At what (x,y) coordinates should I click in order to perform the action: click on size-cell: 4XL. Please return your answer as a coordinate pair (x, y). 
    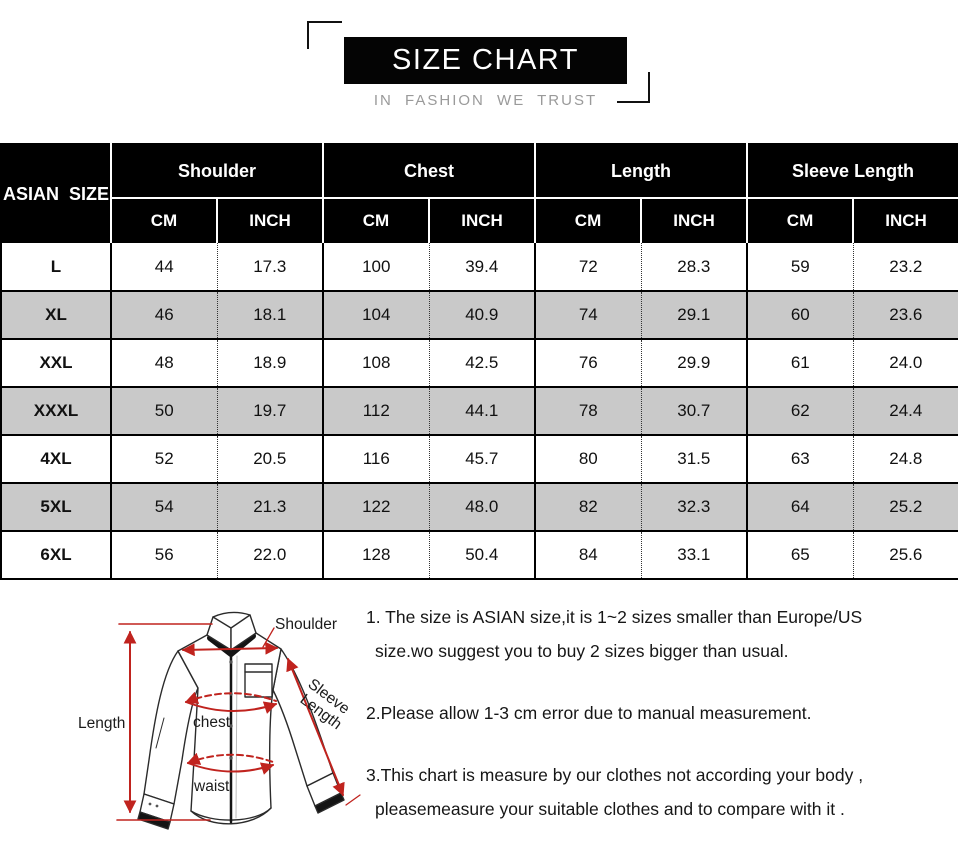
    Looking at the image, I should click on (56, 459).